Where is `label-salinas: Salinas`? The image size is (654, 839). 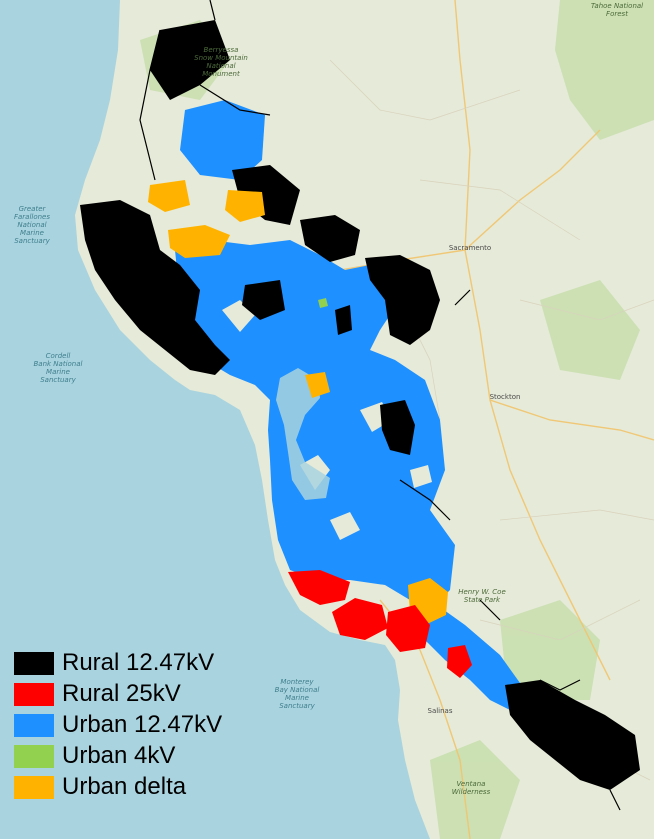
label-salinas: Salinas is located at coordinates (440, 711).